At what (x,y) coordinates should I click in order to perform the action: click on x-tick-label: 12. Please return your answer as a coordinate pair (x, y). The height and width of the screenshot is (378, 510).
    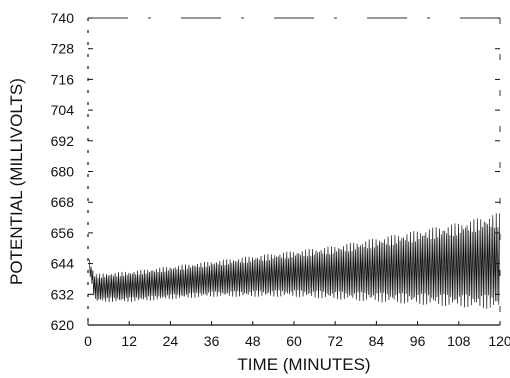
    Looking at the image, I should click on (129, 341).